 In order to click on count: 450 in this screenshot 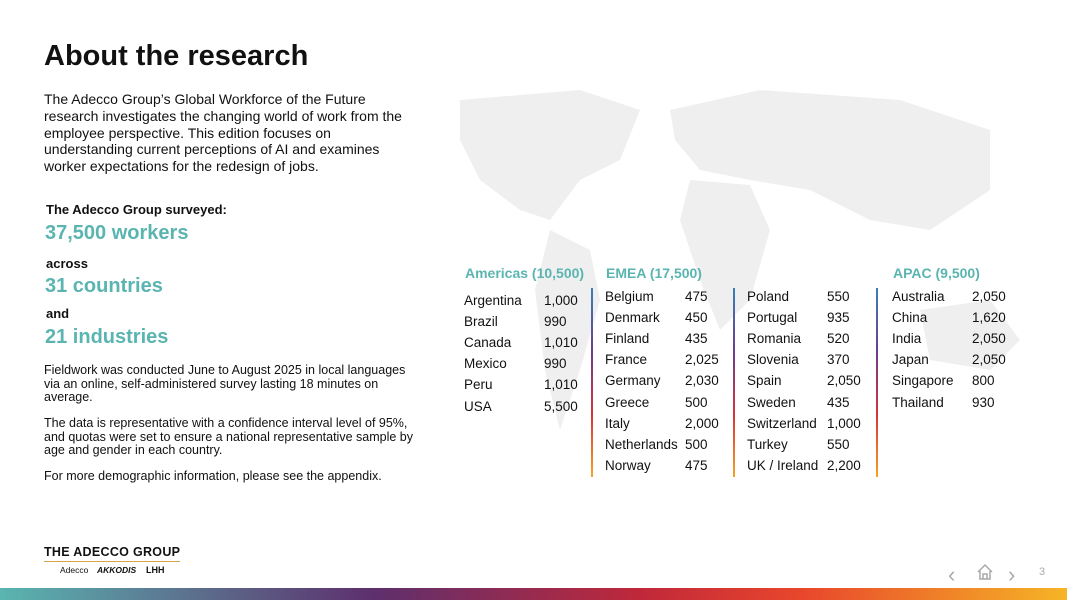, I will do `click(696, 318)`.